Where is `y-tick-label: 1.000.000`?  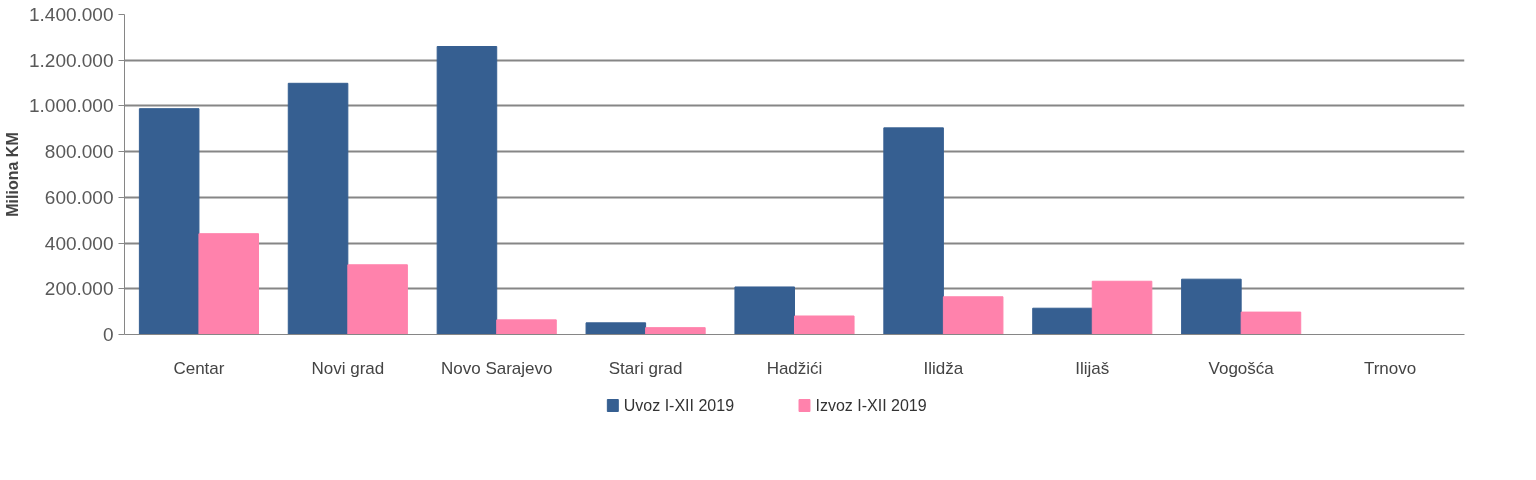
y-tick-label: 1.000.000 is located at coordinates (71, 106).